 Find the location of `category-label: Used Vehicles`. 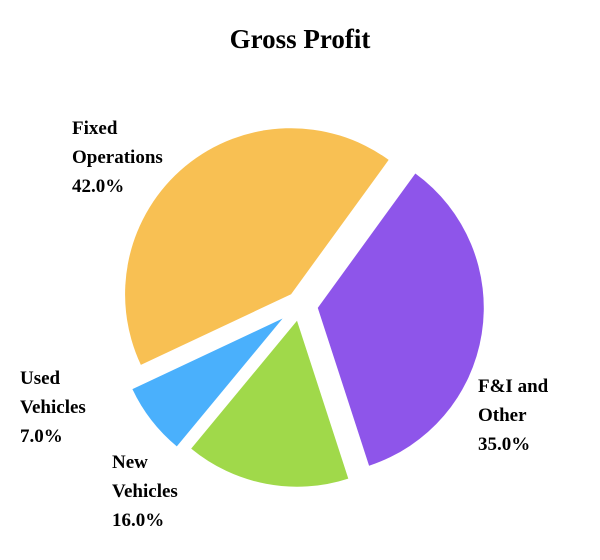

category-label: Used Vehicles is located at coordinates (53, 393).